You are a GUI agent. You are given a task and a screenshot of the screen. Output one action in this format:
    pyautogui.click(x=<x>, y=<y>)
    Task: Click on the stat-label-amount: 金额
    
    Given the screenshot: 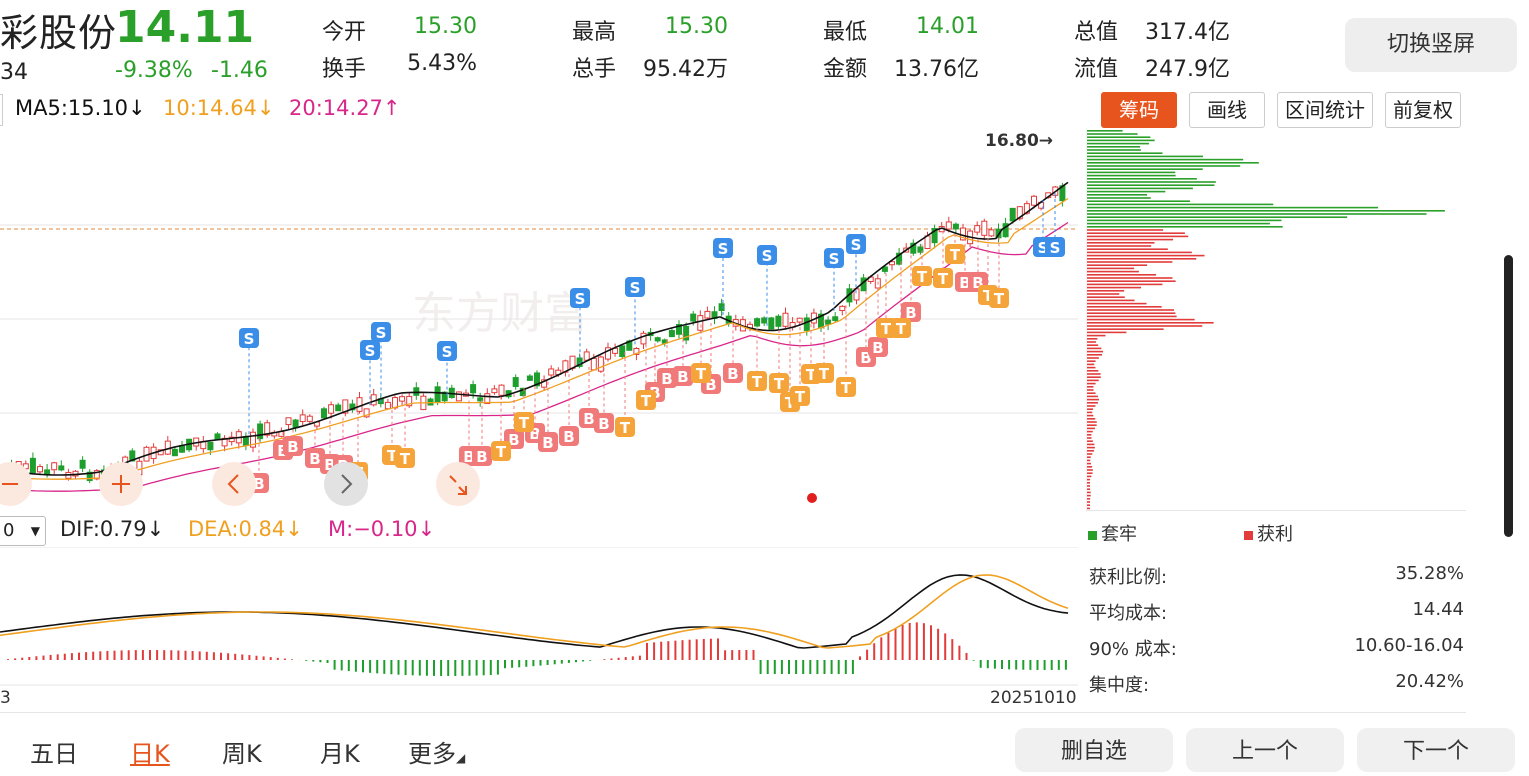 What is the action you would take?
    pyautogui.click(x=845, y=67)
    